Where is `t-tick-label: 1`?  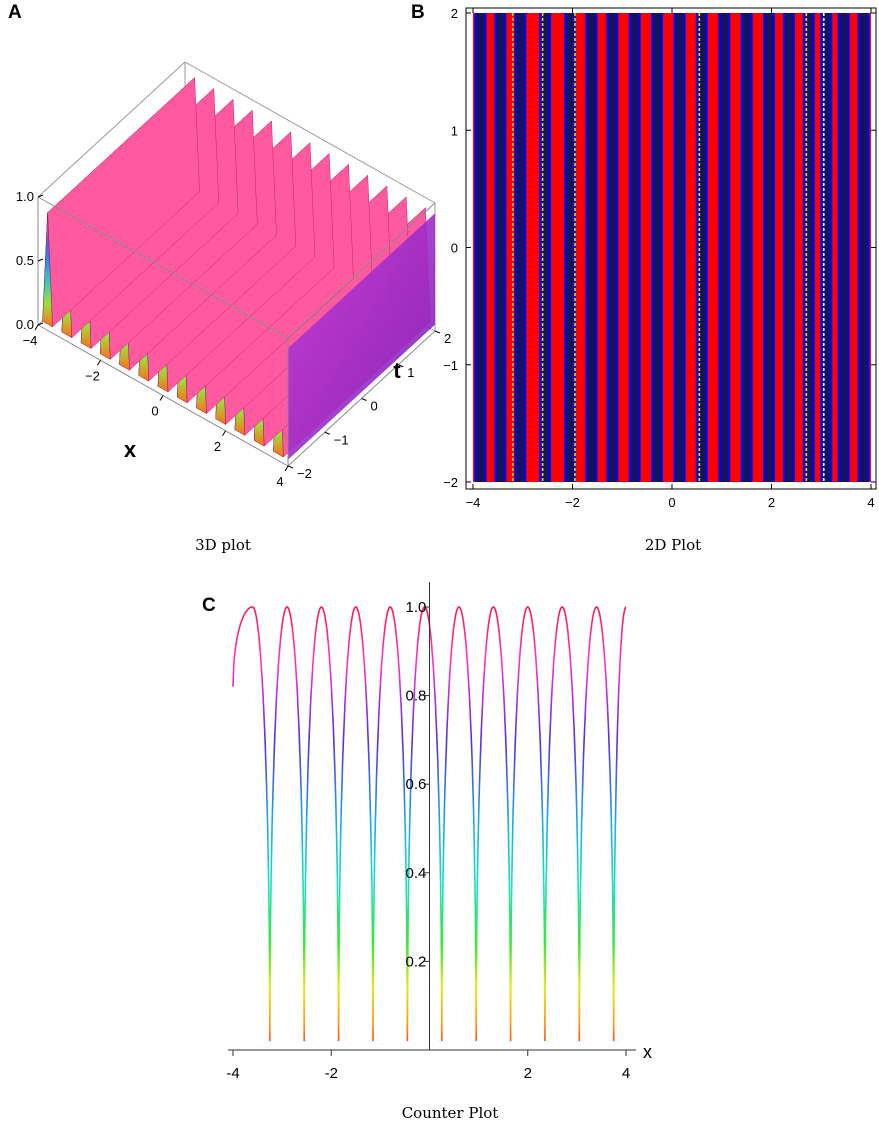
t-tick-label: 1 is located at coordinates (410, 372).